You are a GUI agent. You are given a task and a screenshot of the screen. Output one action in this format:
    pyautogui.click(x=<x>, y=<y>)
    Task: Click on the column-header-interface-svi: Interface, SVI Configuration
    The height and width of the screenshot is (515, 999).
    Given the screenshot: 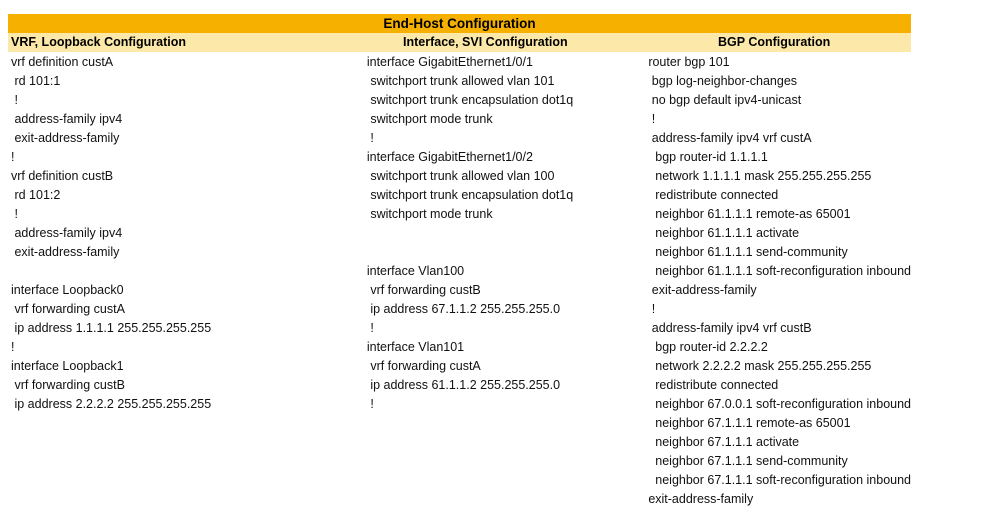 What is the action you would take?
    pyautogui.click(x=485, y=42)
    